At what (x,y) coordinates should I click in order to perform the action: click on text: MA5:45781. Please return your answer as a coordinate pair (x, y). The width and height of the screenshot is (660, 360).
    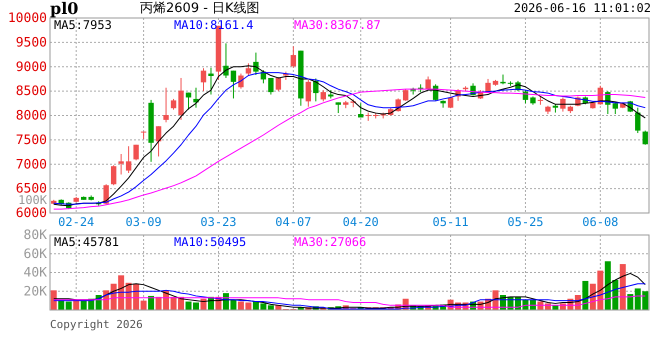
    Looking at the image, I should click on (87, 242).